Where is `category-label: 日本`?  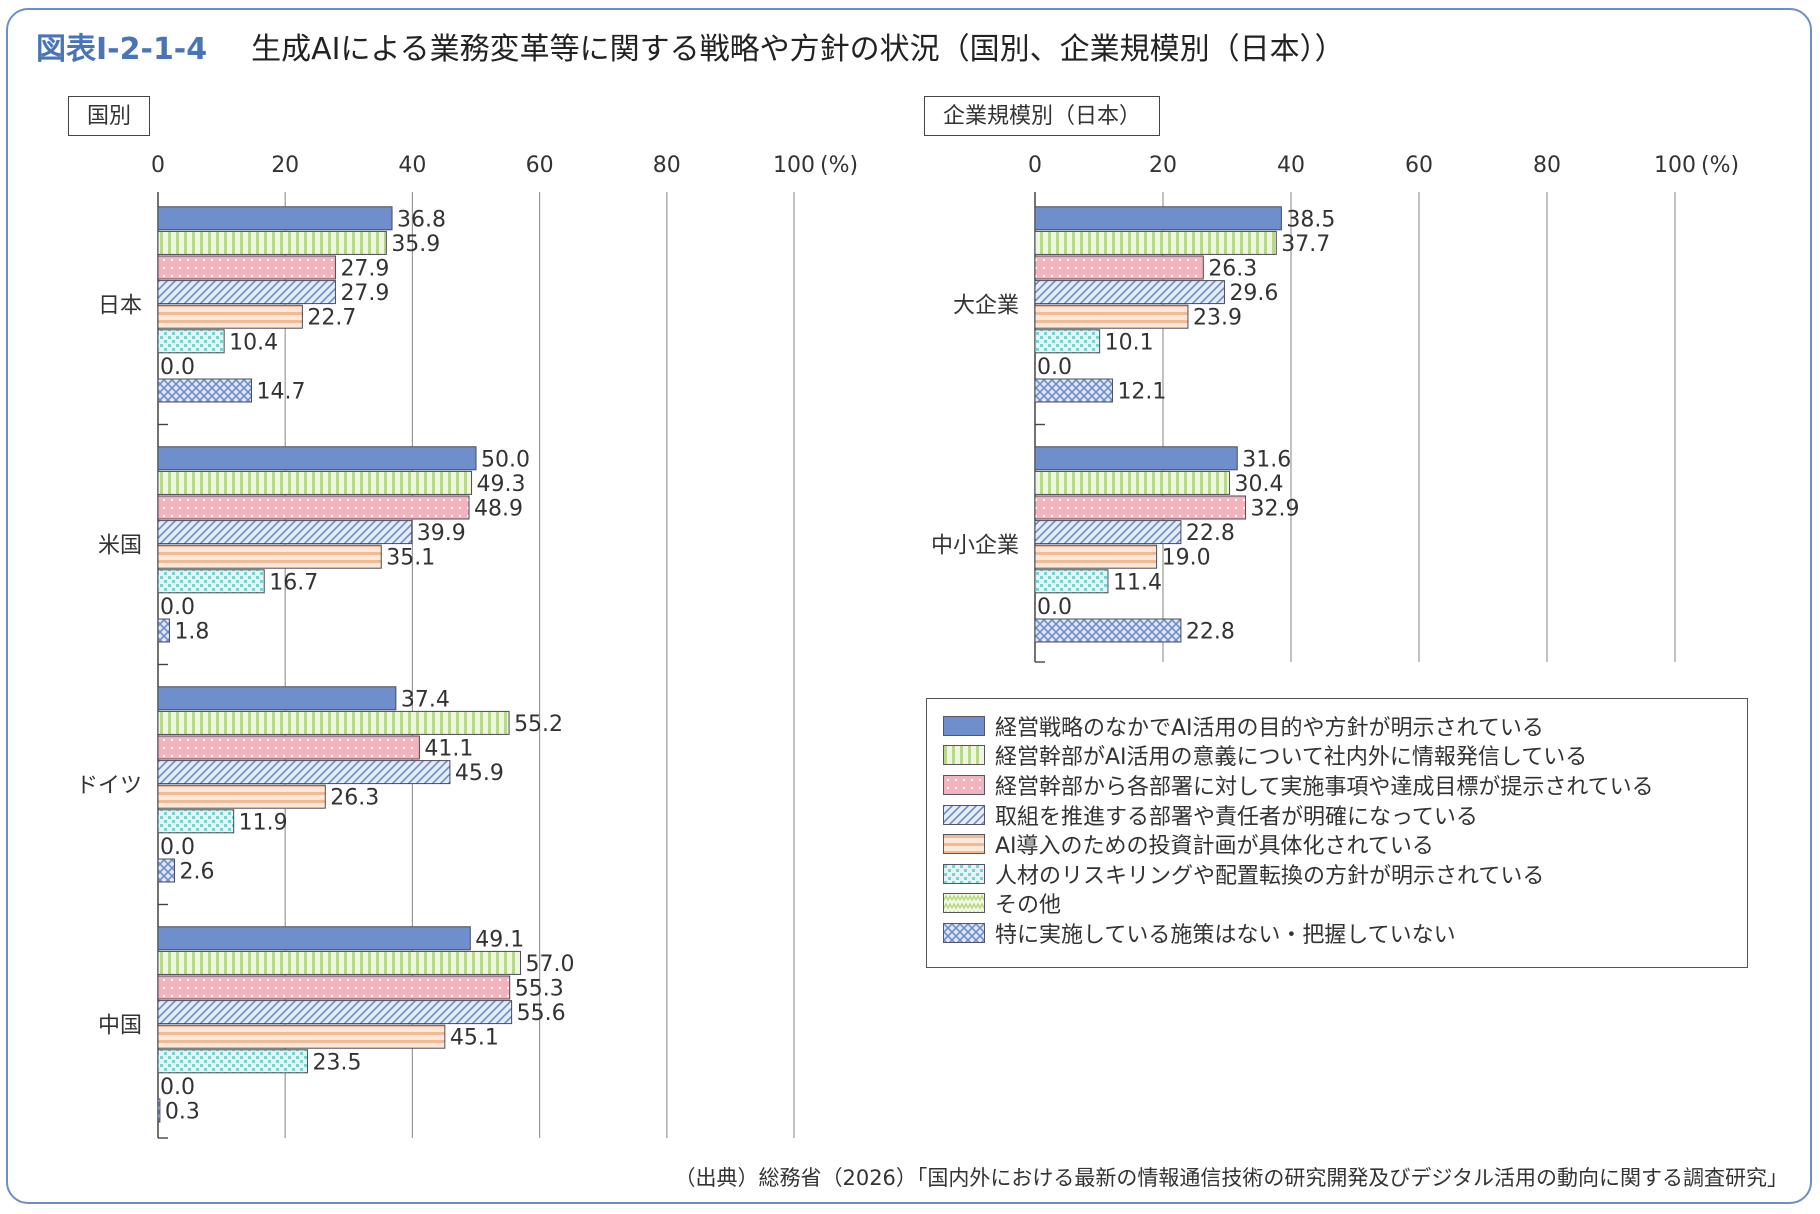 category-label: 日本 is located at coordinates (120, 305).